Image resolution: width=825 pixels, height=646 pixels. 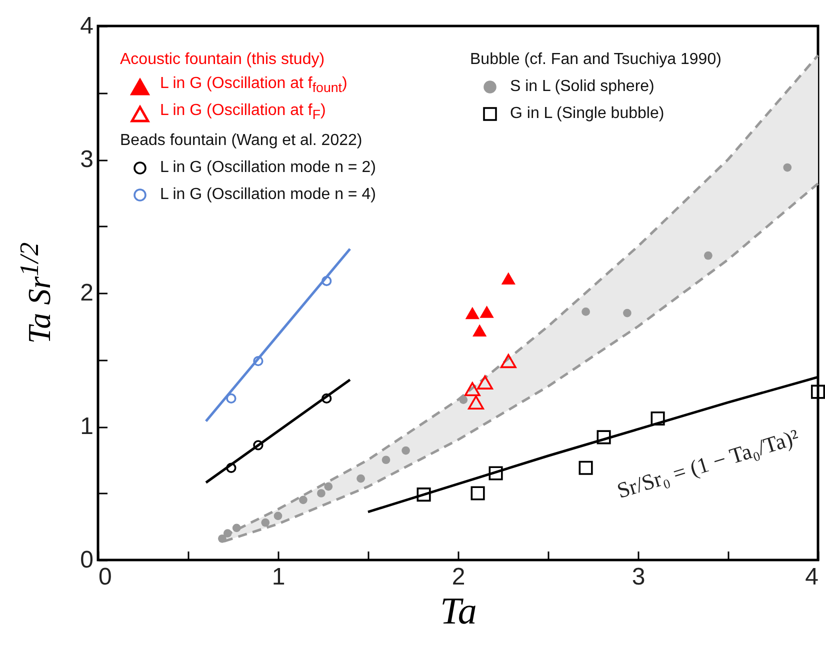 I want to click on legend-label: S in L (Solid sphere), so click(x=582, y=86).